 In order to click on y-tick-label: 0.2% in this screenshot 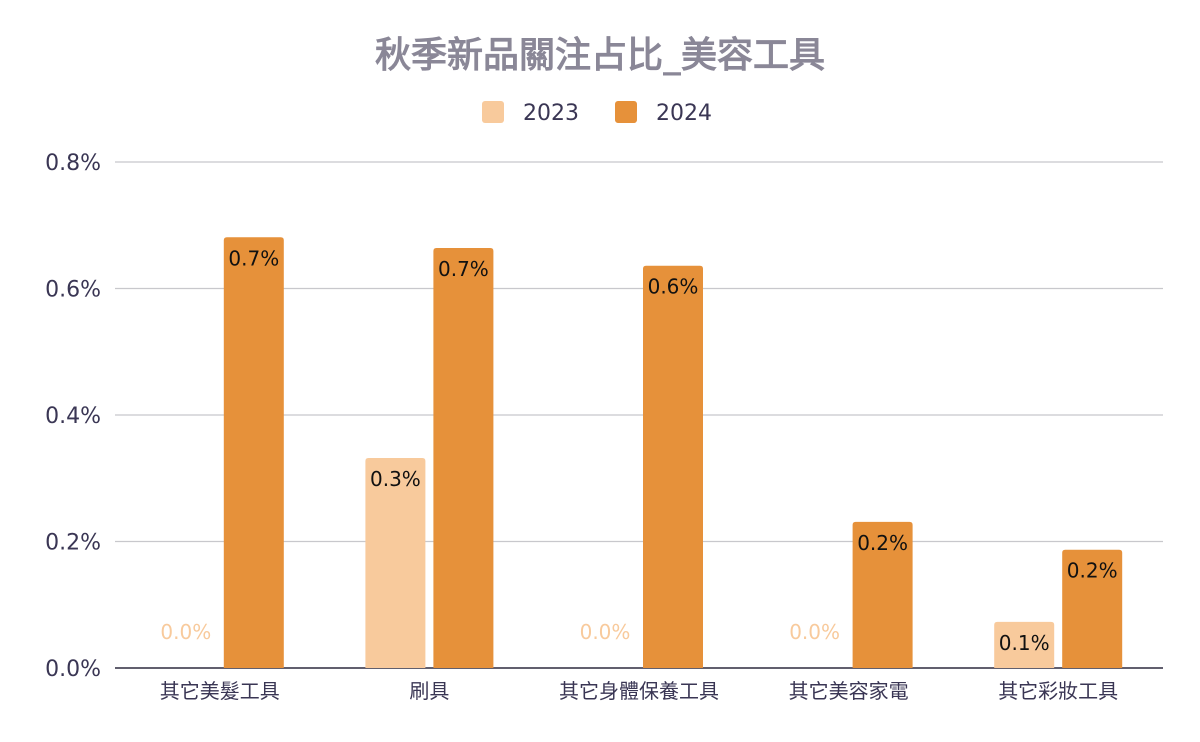, I will do `click(73, 543)`.